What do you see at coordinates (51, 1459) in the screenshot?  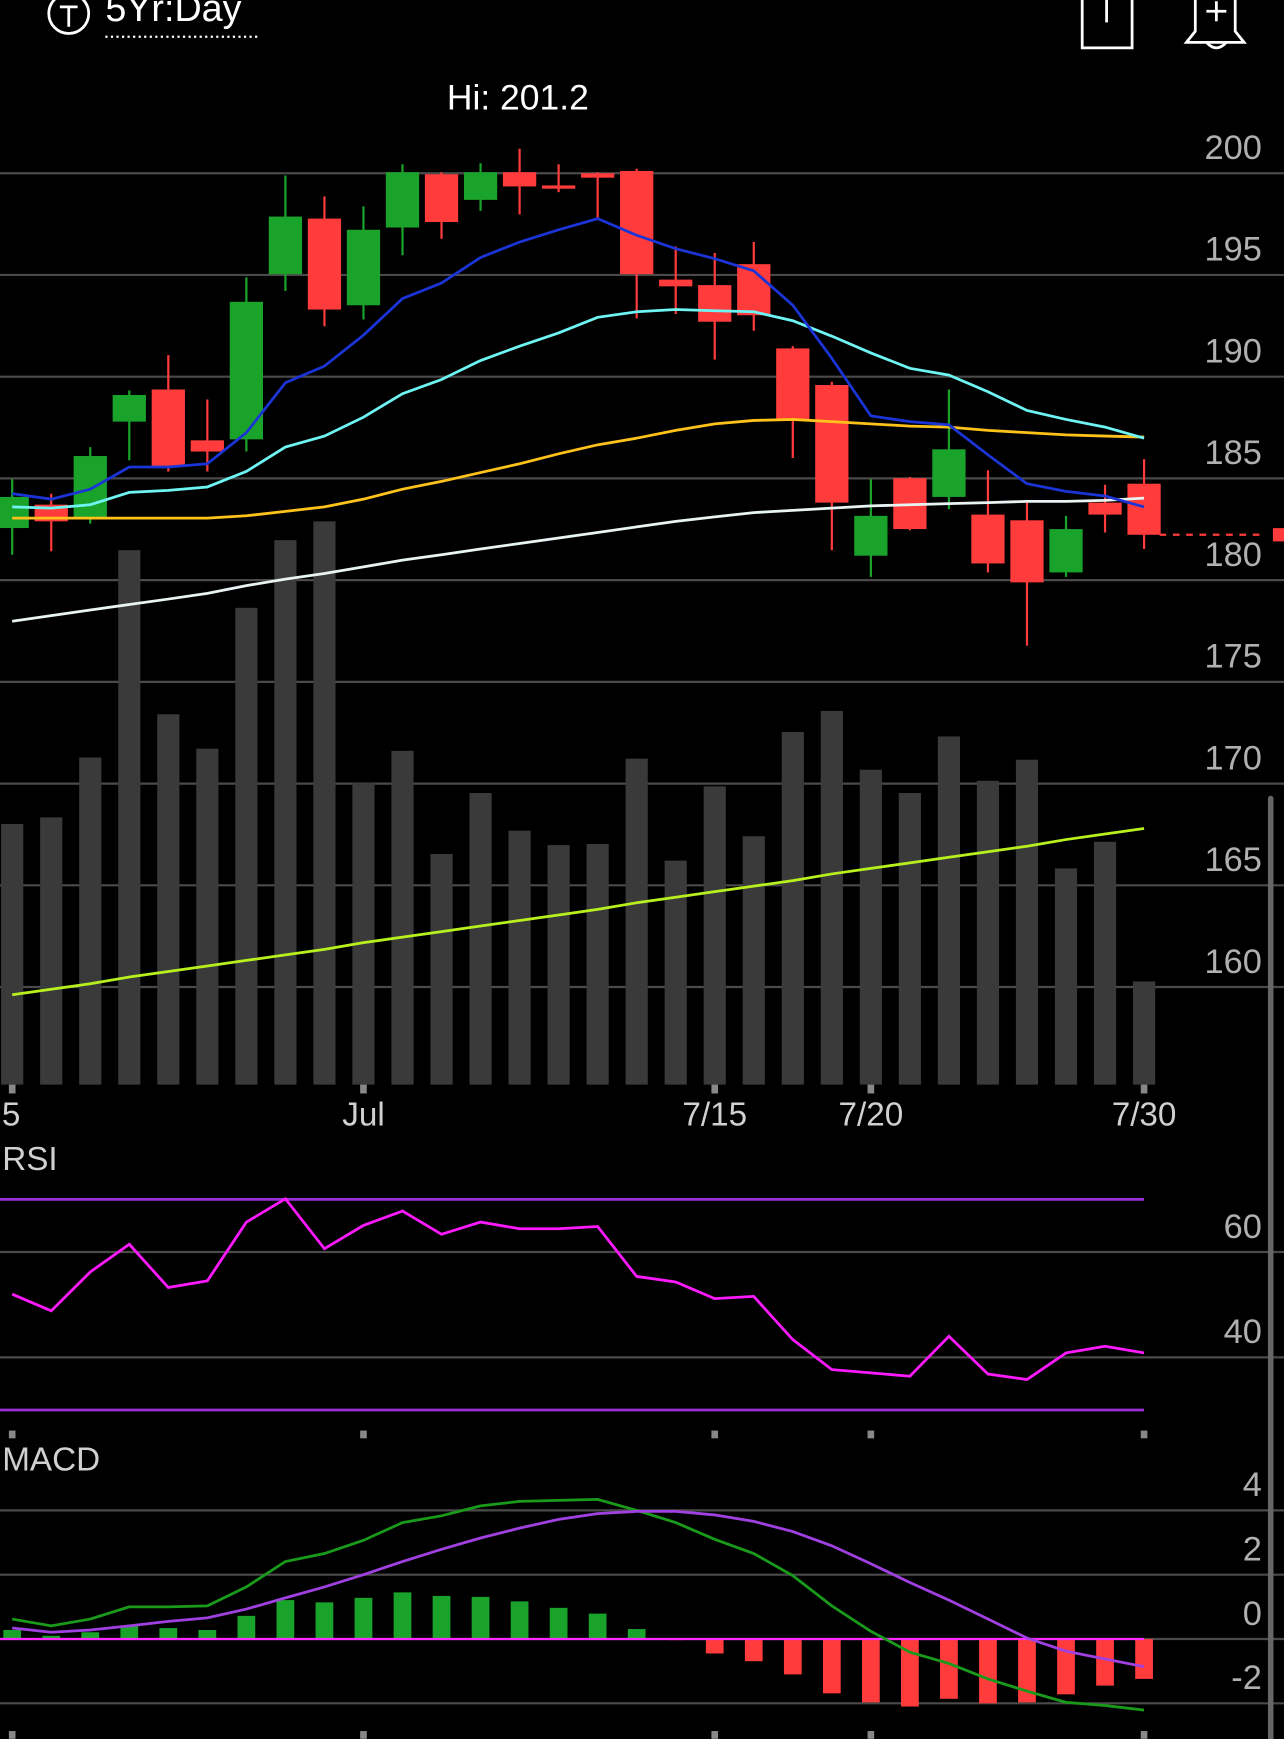 I see `macd-title: MACD` at bounding box center [51, 1459].